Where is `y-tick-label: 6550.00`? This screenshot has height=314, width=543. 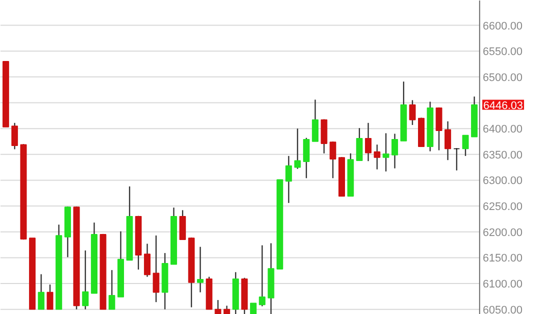 y-tick-label: 6550.00 is located at coordinates (502, 52).